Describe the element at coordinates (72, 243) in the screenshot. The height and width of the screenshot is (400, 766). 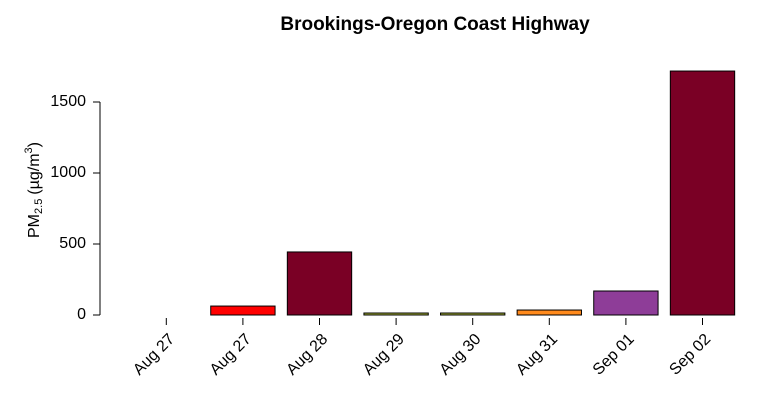
I see `y-tick-label: 500` at that location.